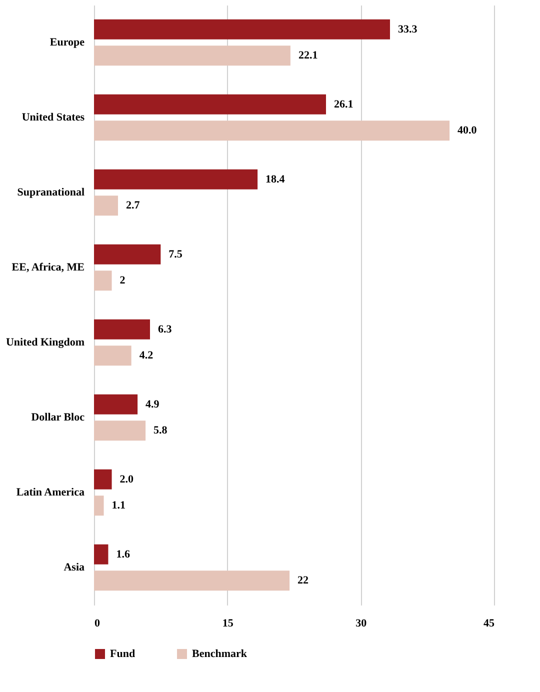  What do you see at coordinates (133, 206) in the screenshot?
I see `data-label: 2.7` at bounding box center [133, 206].